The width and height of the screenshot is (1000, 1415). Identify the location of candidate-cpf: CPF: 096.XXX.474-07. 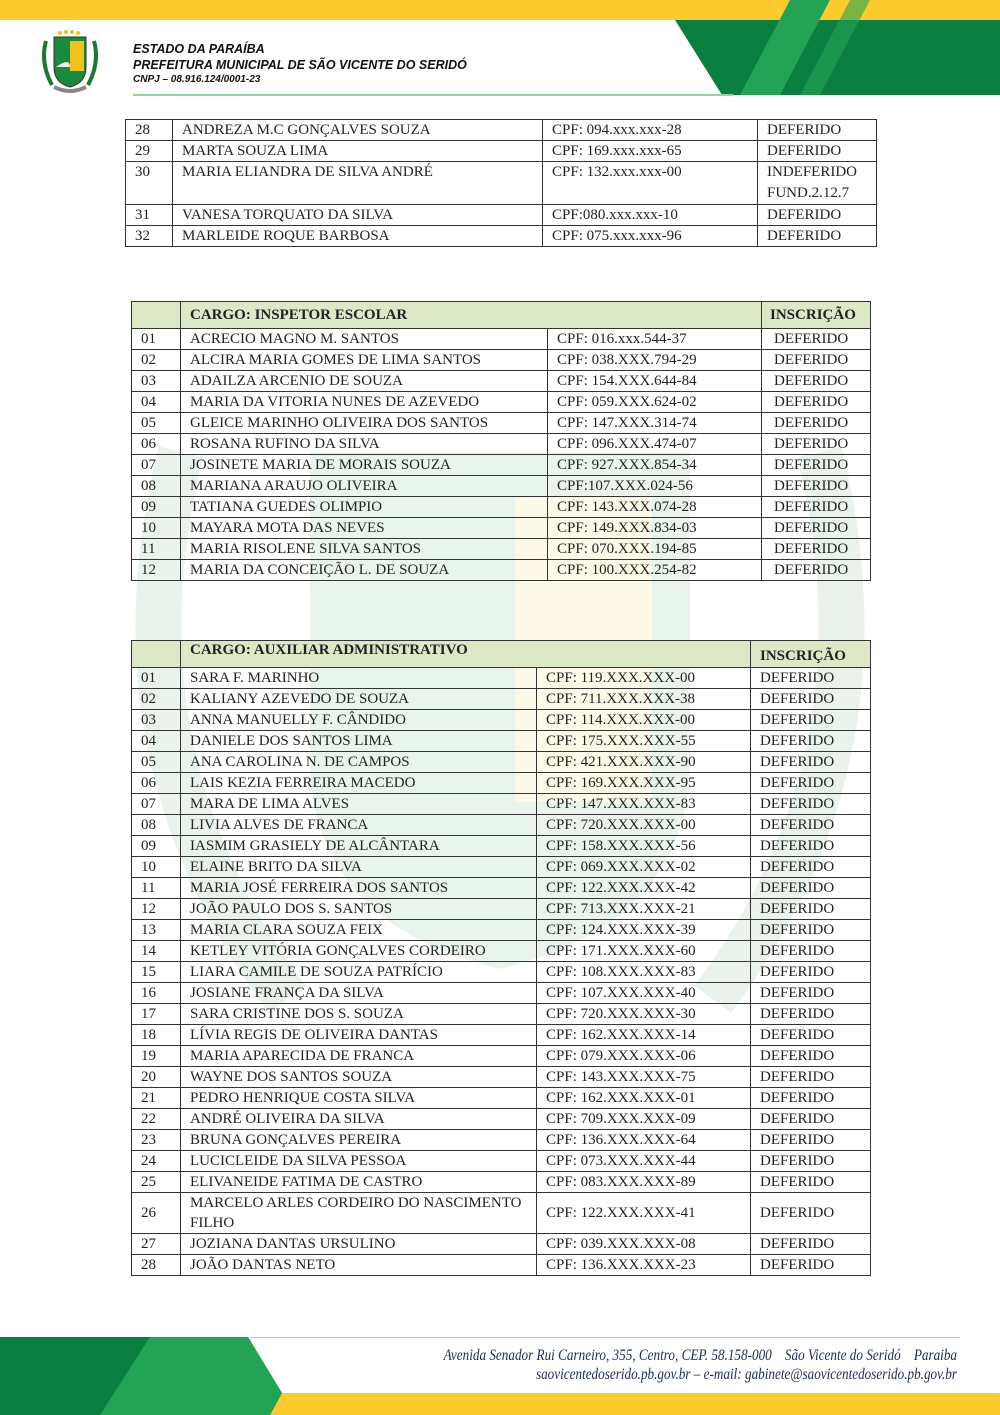
(654, 444).